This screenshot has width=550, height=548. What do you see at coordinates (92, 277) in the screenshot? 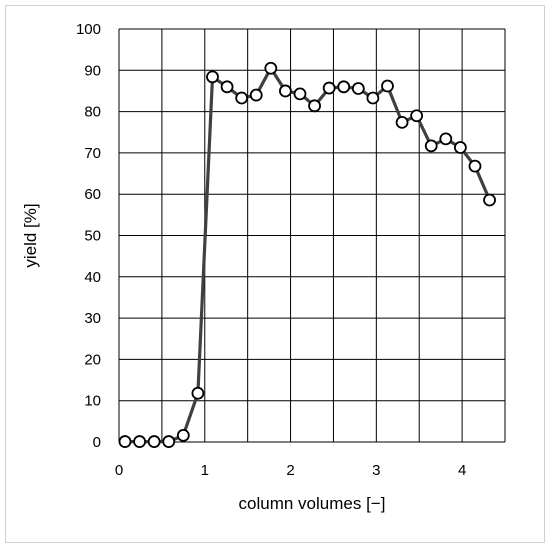
I see `y-tick-label: 40` at bounding box center [92, 277].